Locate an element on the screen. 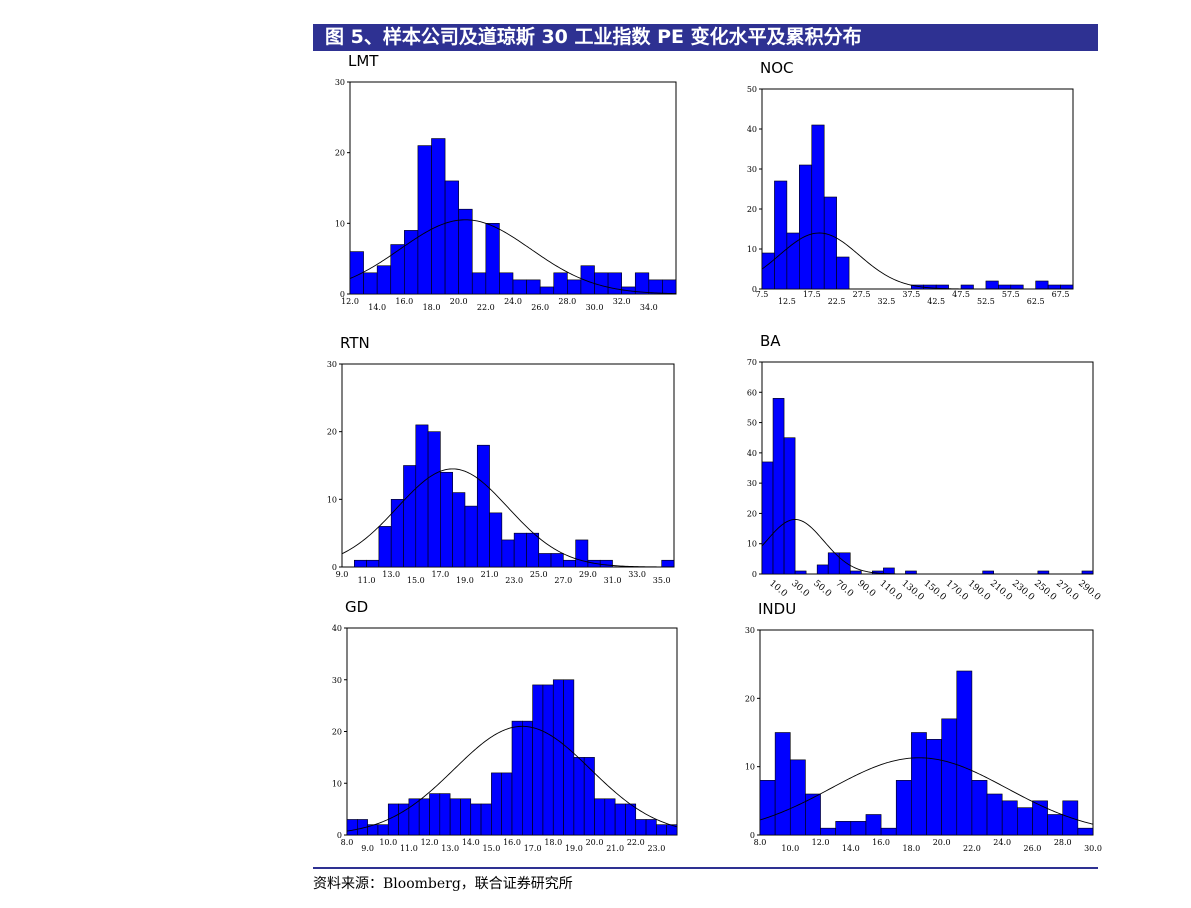 Image resolution: width=1191 pixels, height=908 pixels. x-tick-label: 16.0 is located at coordinates (404, 301).